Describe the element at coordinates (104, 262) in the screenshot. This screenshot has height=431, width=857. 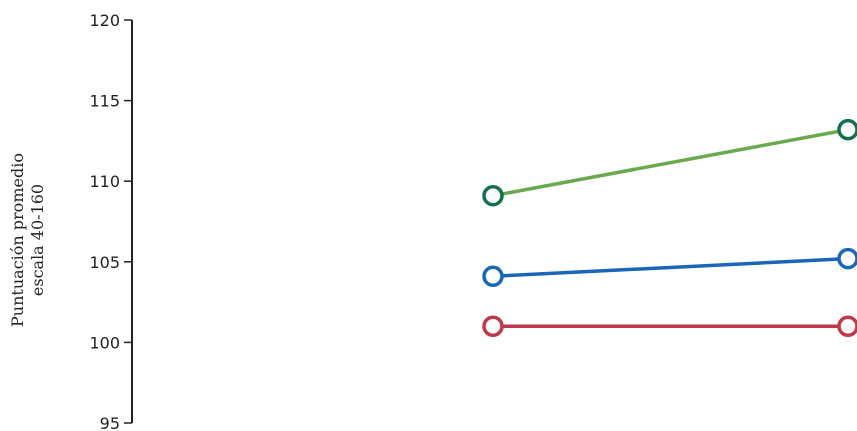
I see `y-tick-label: 105` at that location.